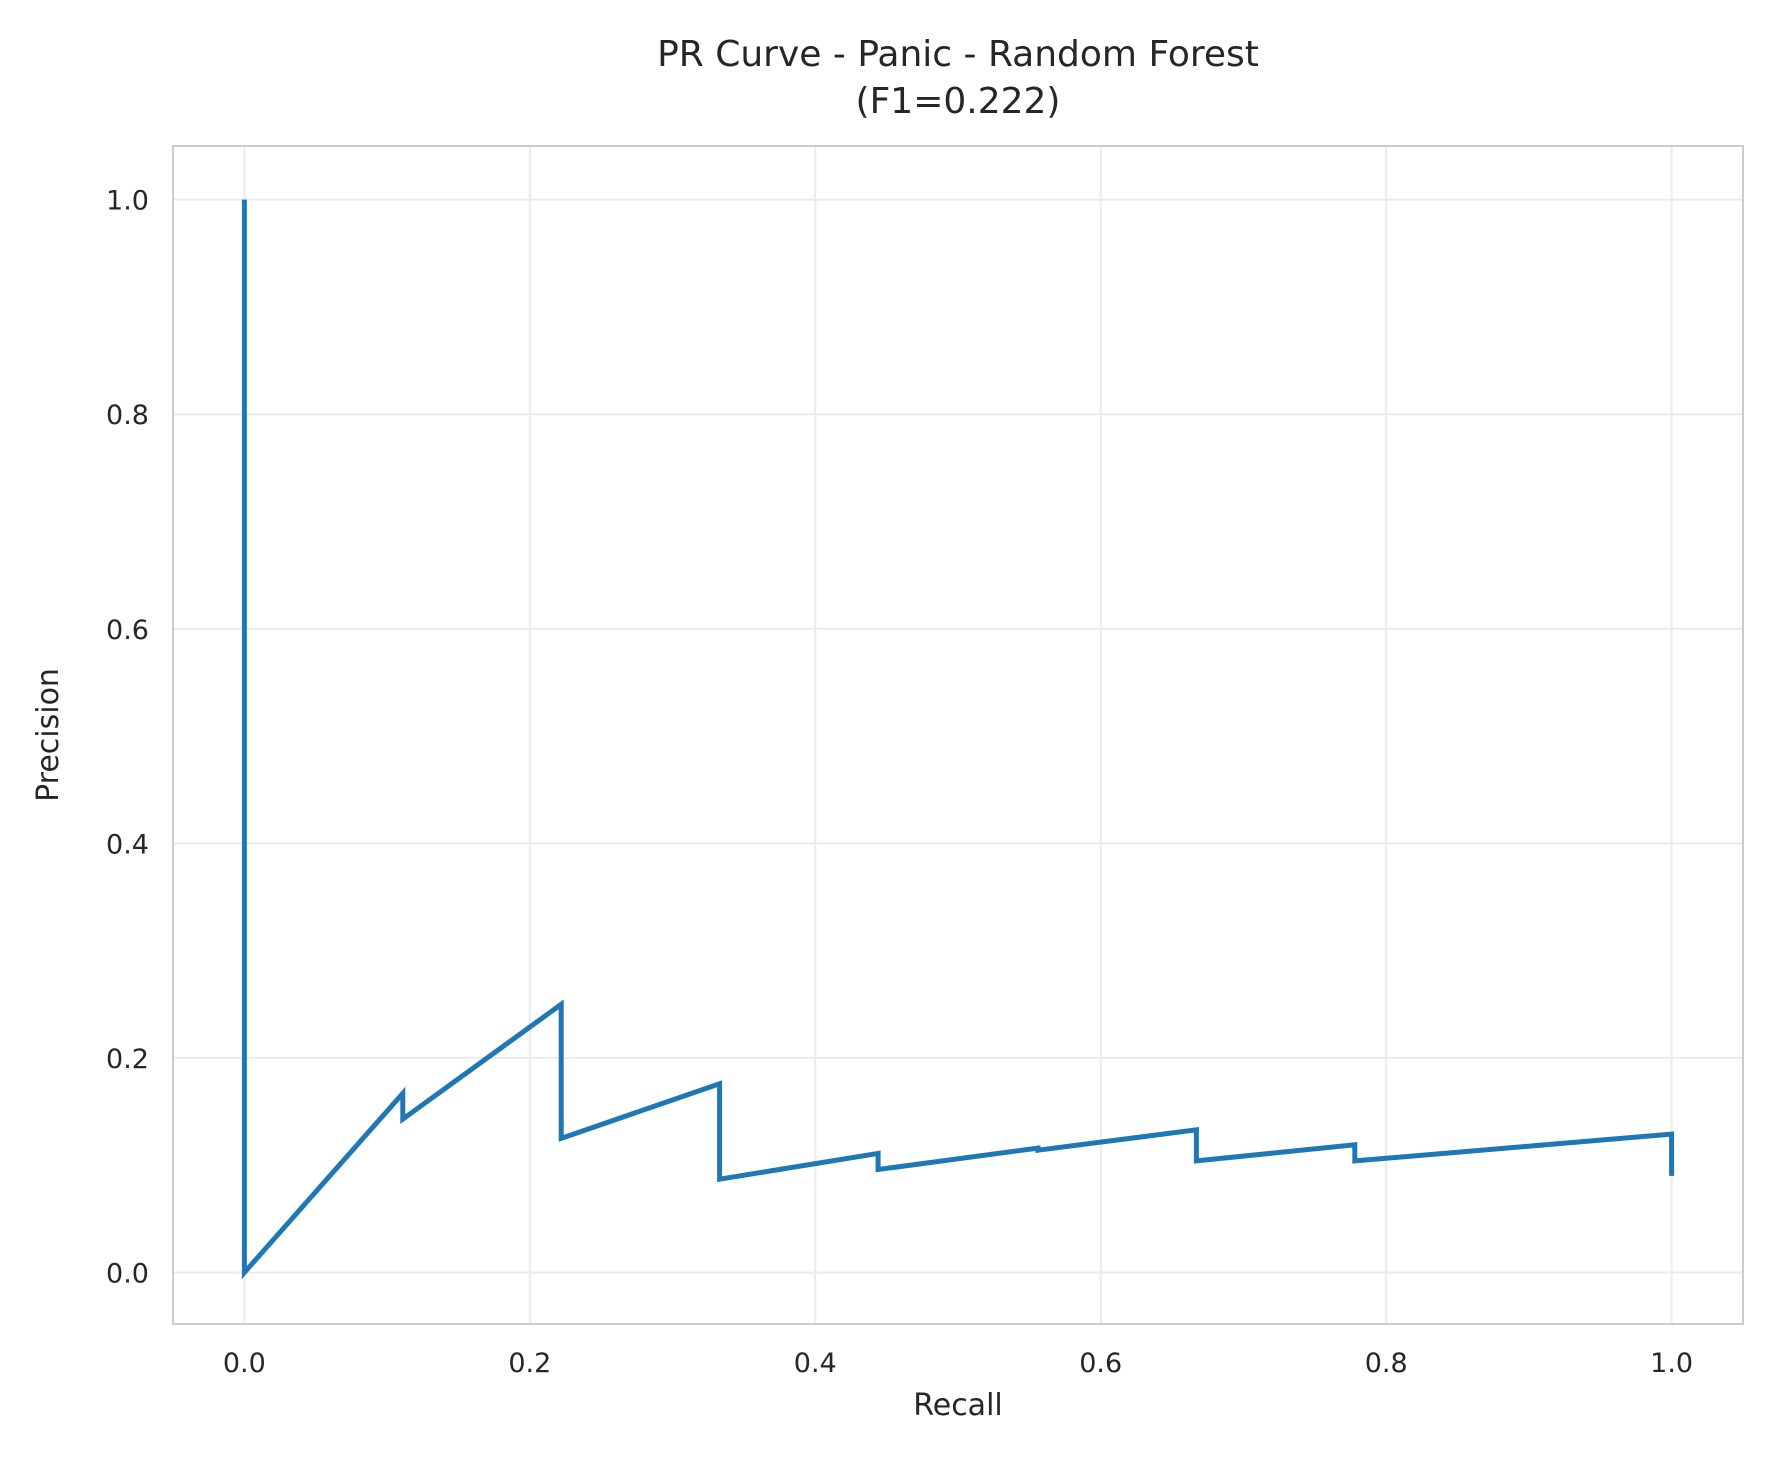 Image resolution: width=1771 pixels, height=1476 pixels. Describe the element at coordinates (127, 844) in the screenshot. I see `y-tick-label: 0.4` at that location.